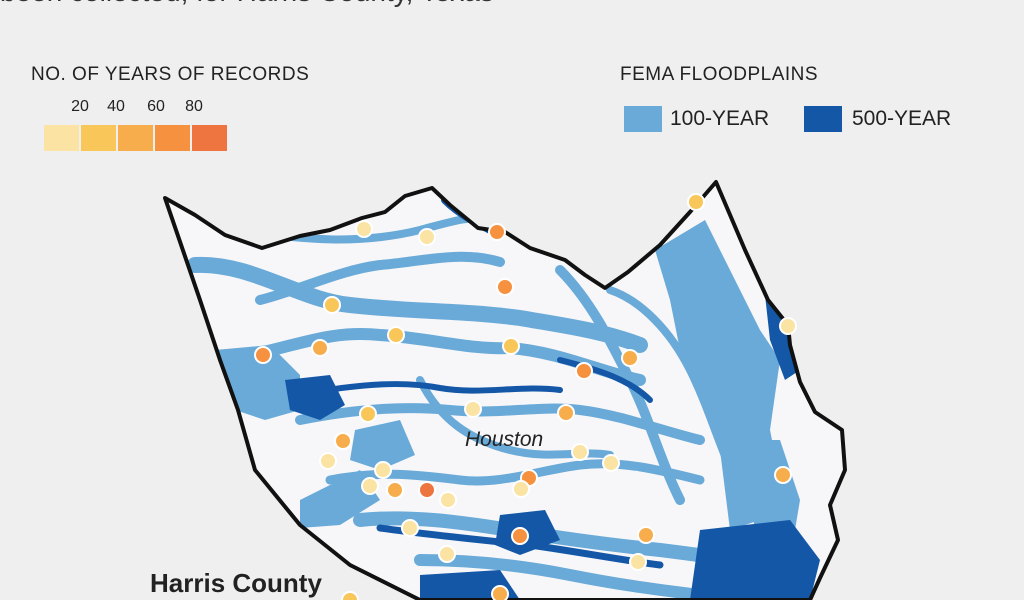  Describe the element at coordinates (902, 118) in the screenshot. I see `floodplain-500-year-label: 500-YEAR` at that location.